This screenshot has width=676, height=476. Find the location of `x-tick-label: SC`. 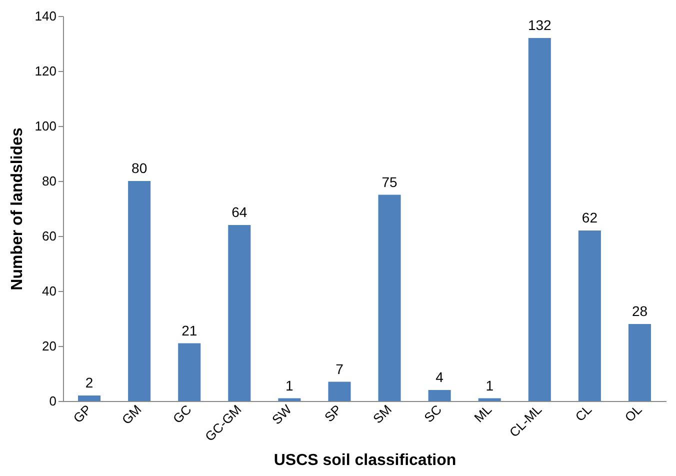

x-tick-label: SC is located at coordinates (433, 414).